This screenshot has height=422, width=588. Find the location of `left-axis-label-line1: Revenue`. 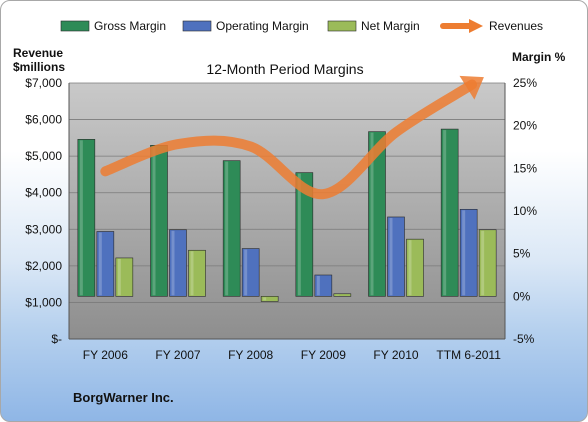

left-axis-label-line1: Revenue is located at coordinates (38, 53).